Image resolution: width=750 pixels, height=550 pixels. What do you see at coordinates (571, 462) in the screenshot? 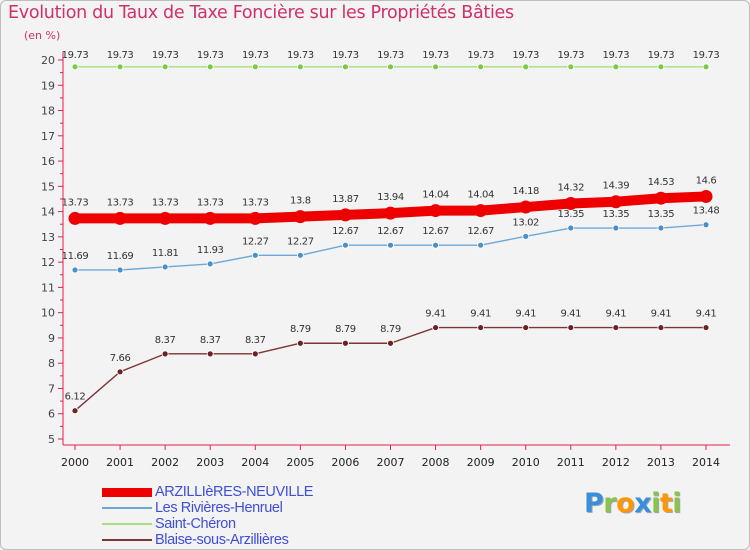
I see `x-tick-label: 2011` at bounding box center [571, 462].